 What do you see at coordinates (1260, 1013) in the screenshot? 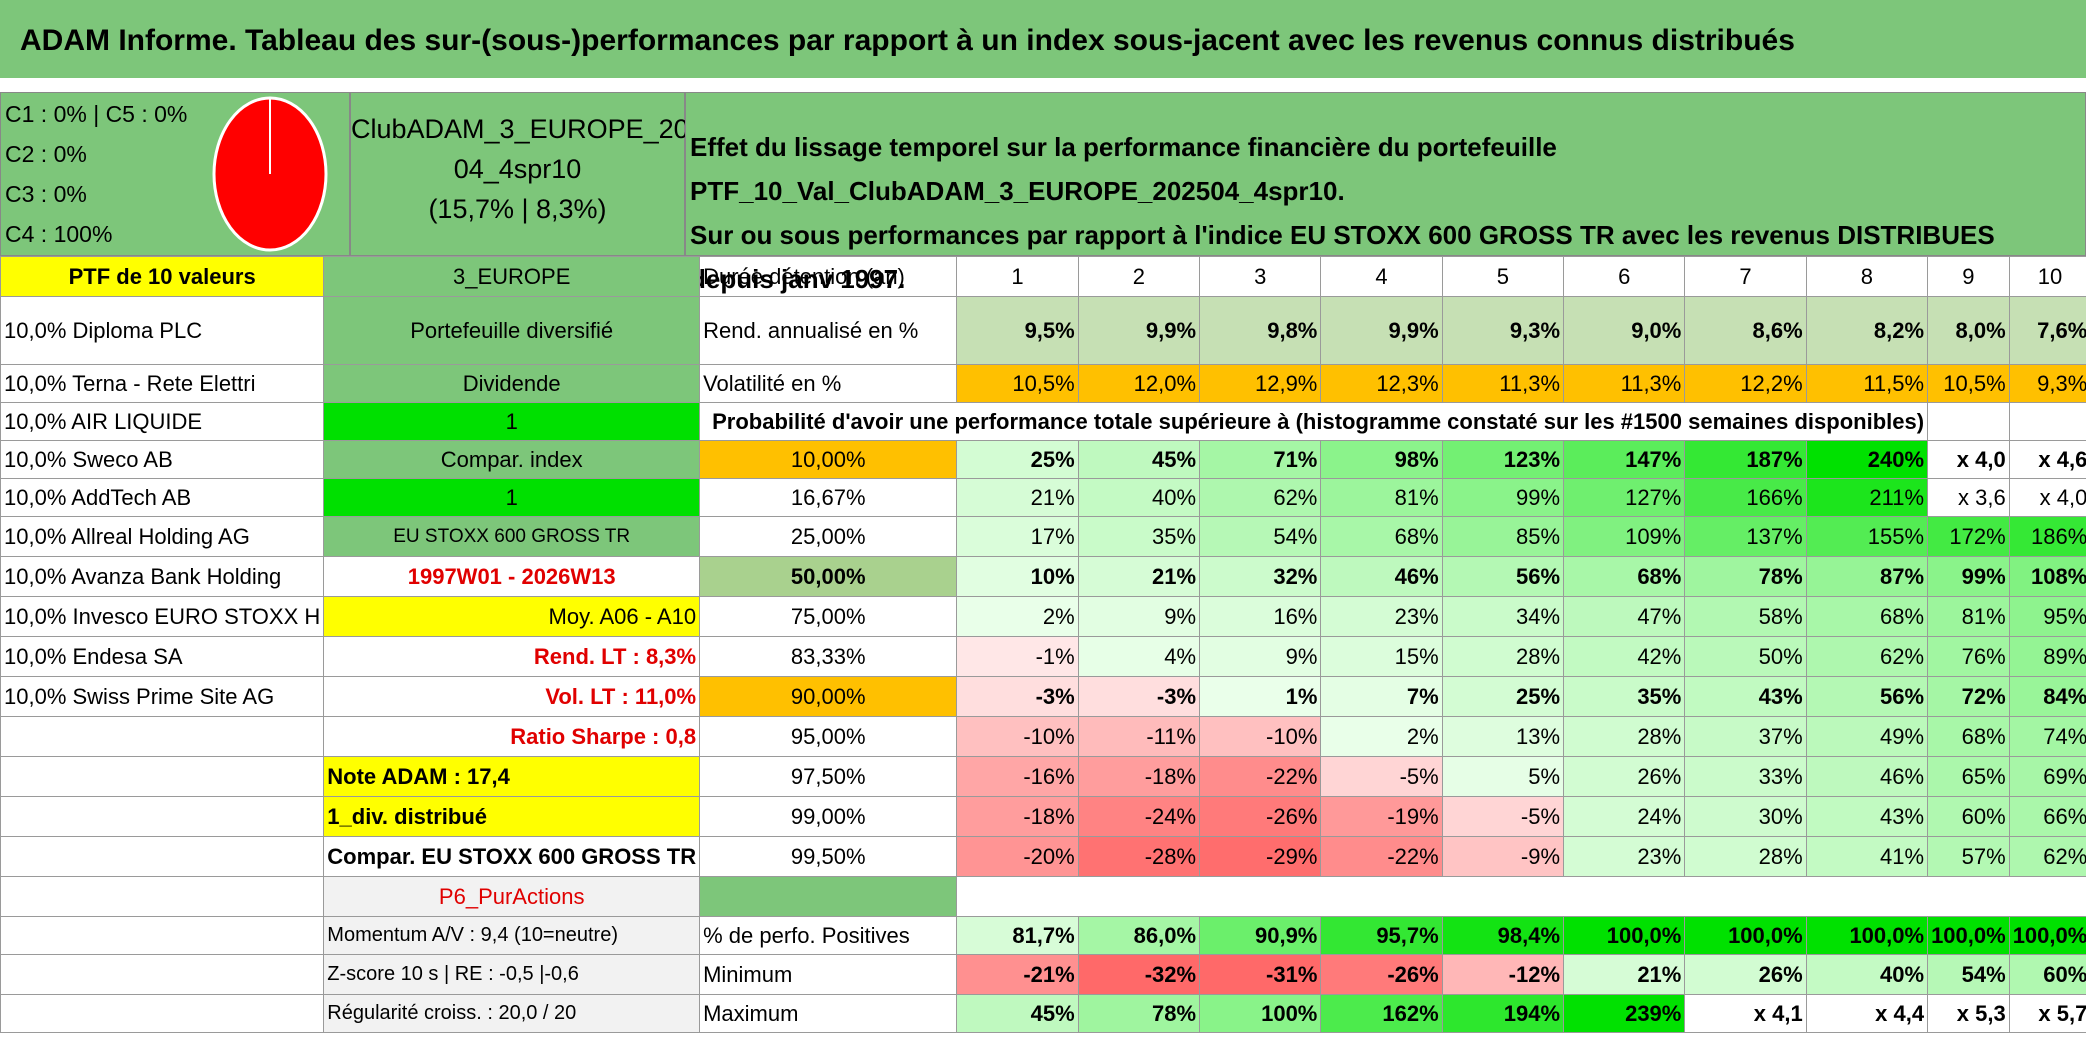
I see `maximum-cell: 100%` at bounding box center [1260, 1013].